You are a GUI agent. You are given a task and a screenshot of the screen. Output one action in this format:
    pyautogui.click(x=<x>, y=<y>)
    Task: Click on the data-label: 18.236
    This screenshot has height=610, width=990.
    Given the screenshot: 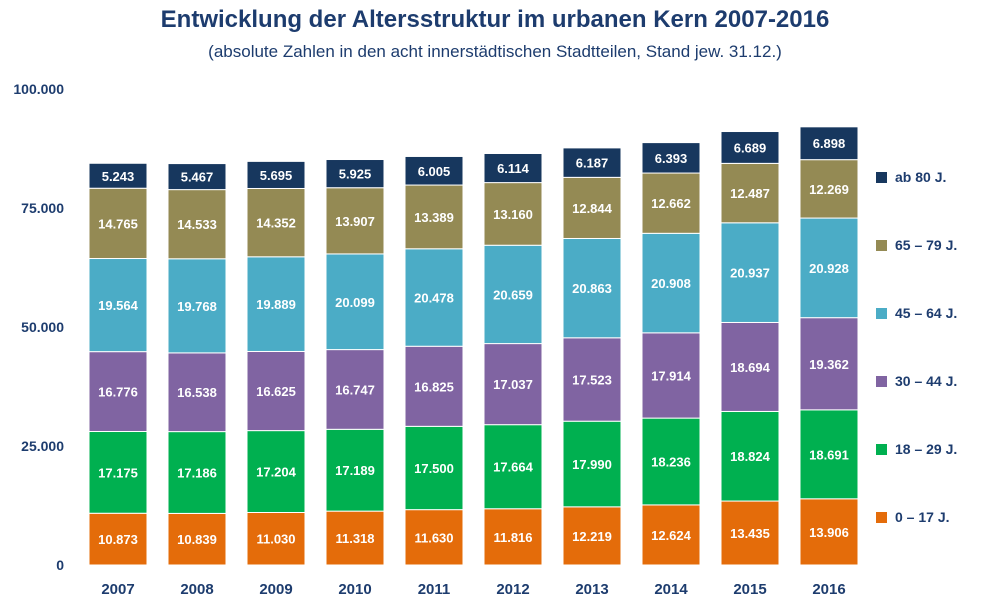 What is the action you would take?
    pyautogui.click(x=671, y=462)
    